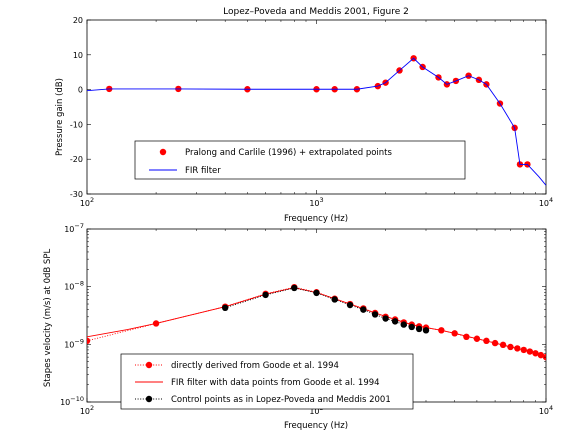 Image resolution: width=576 pixels, height=432 pixels. I want to click on bottom-y-axis-label: Stapes velocity (m/s) at 0dB SPL, so click(48, 318).